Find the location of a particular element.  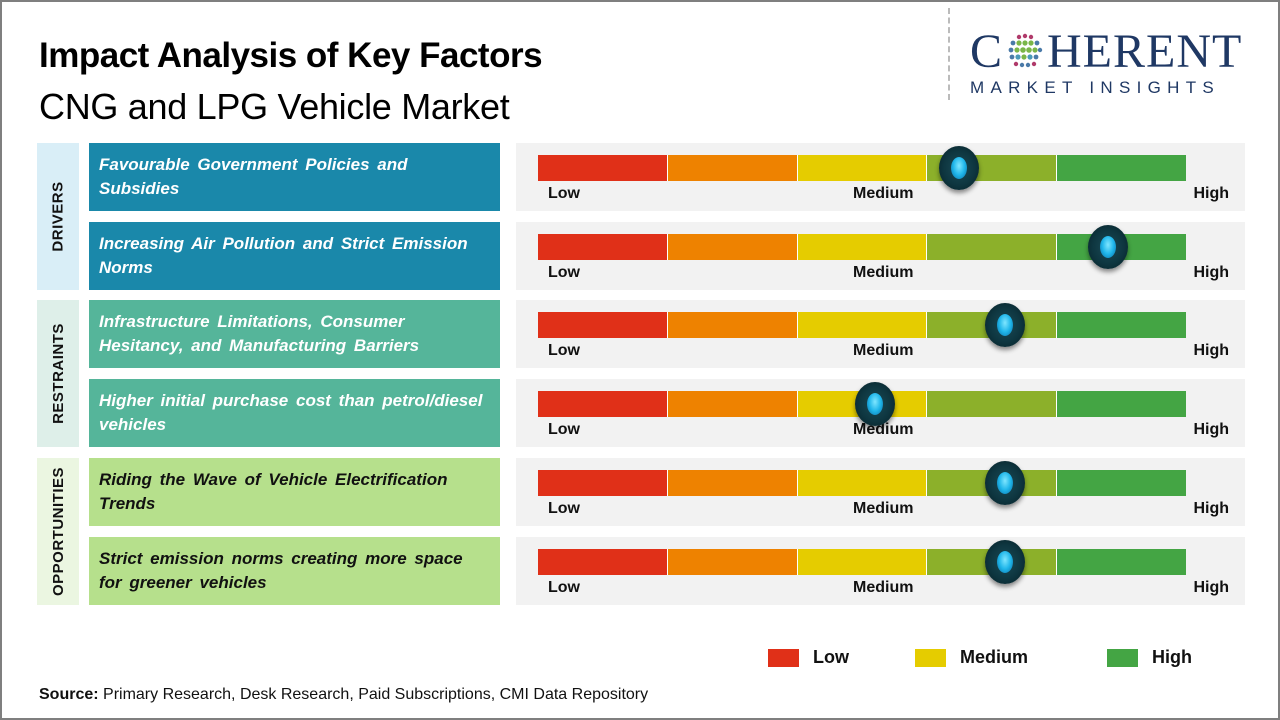

logo-text-left: C is located at coordinates (987, 51).